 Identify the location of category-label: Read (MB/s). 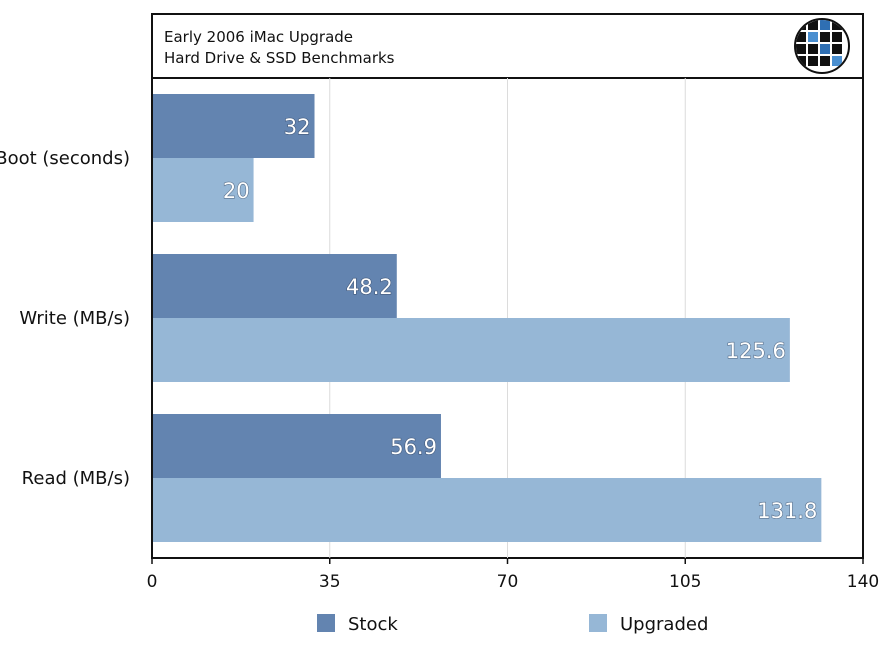
(76, 478).